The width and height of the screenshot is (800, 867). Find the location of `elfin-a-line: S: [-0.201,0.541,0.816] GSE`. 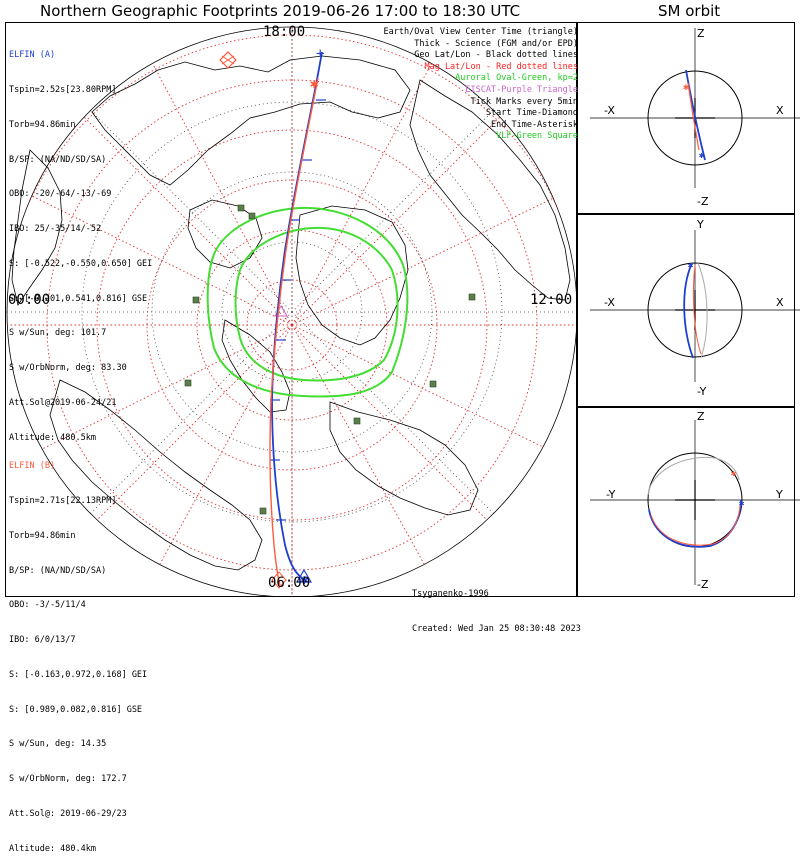

elfin-a-line: S: [-0.201,0.541,0.816] GSE is located at coordinates (78, 298).